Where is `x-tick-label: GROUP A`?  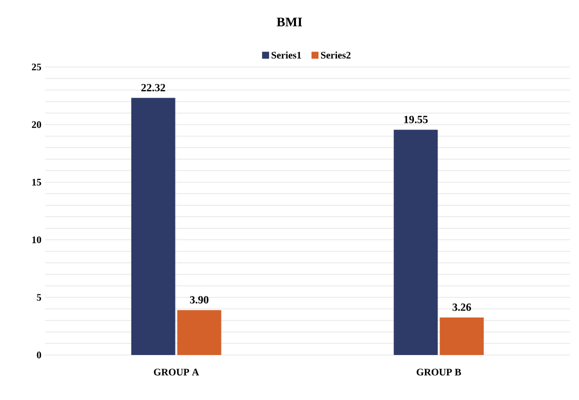 x-tick-label: GROUP A is located at coordinates (177, 372).